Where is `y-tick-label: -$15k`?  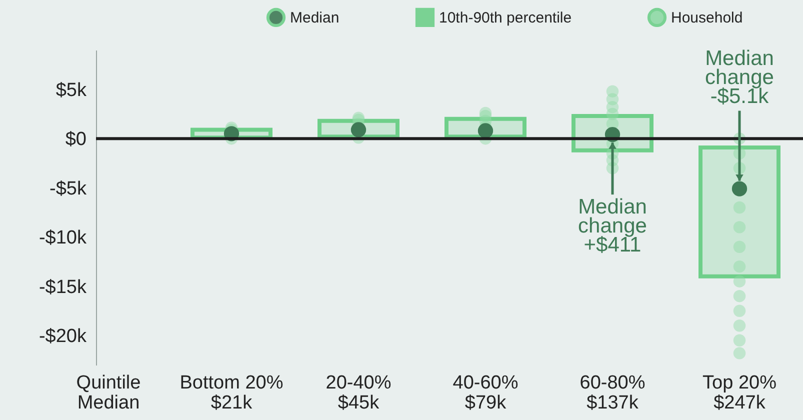 y-tick-label: -$15k is located at coordinates (62, 287).